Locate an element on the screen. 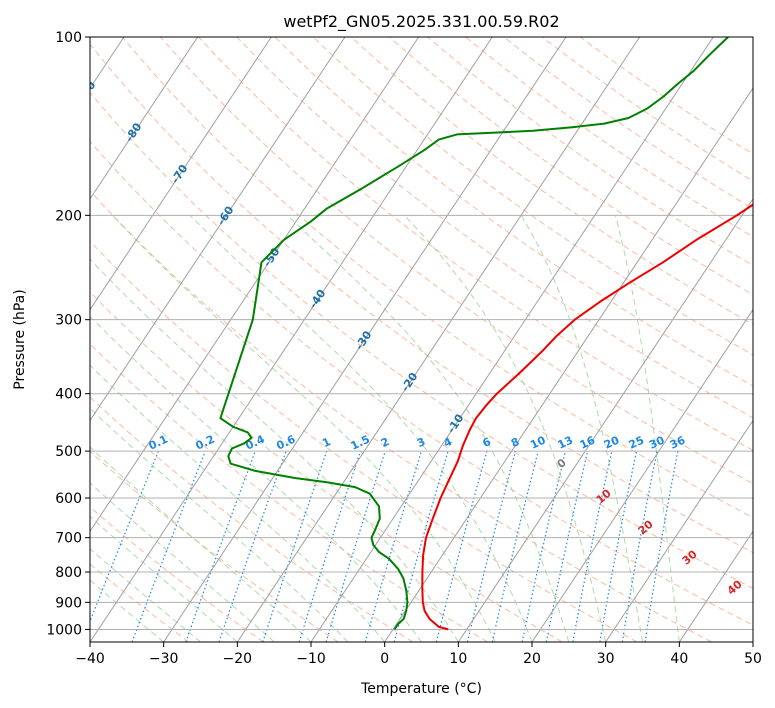 This screenshot has width=775, height=708. x-axis-label: Temperature (°C) is located at coordinates (421, 689).